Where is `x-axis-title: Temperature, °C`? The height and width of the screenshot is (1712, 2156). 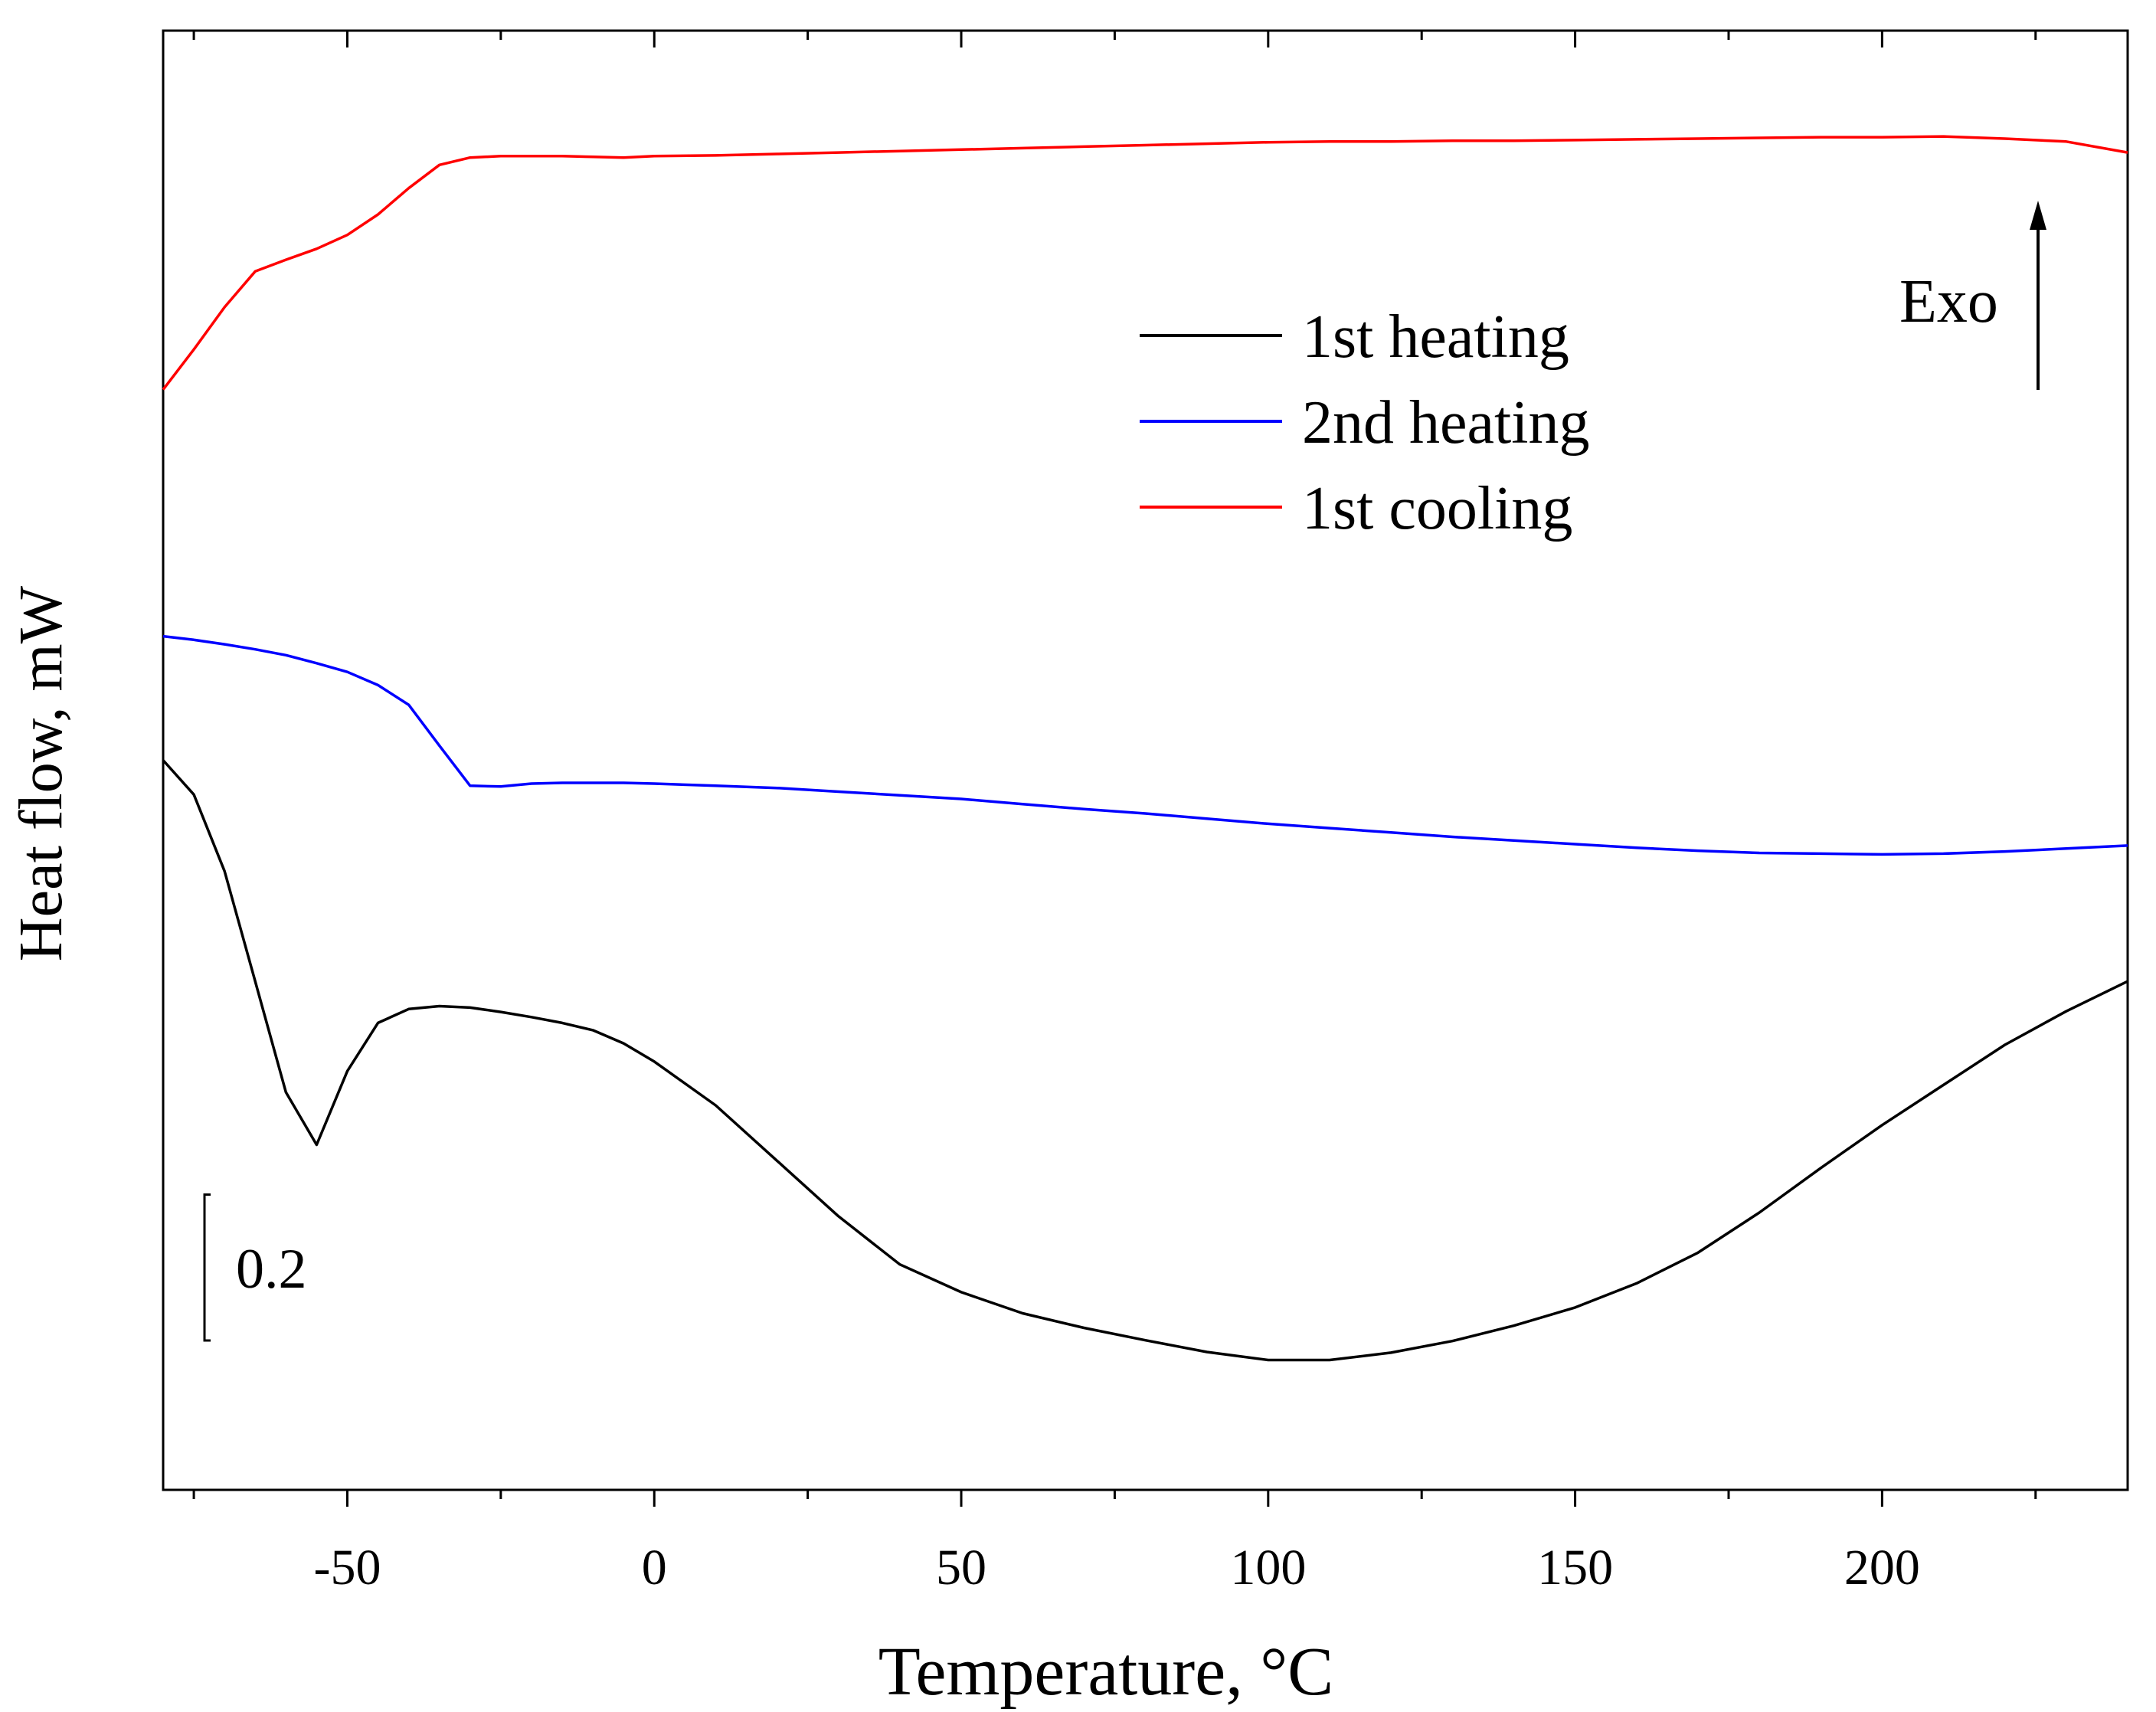 x-axis-title: Temperature, °C is located at coordinates (1106, 1672).